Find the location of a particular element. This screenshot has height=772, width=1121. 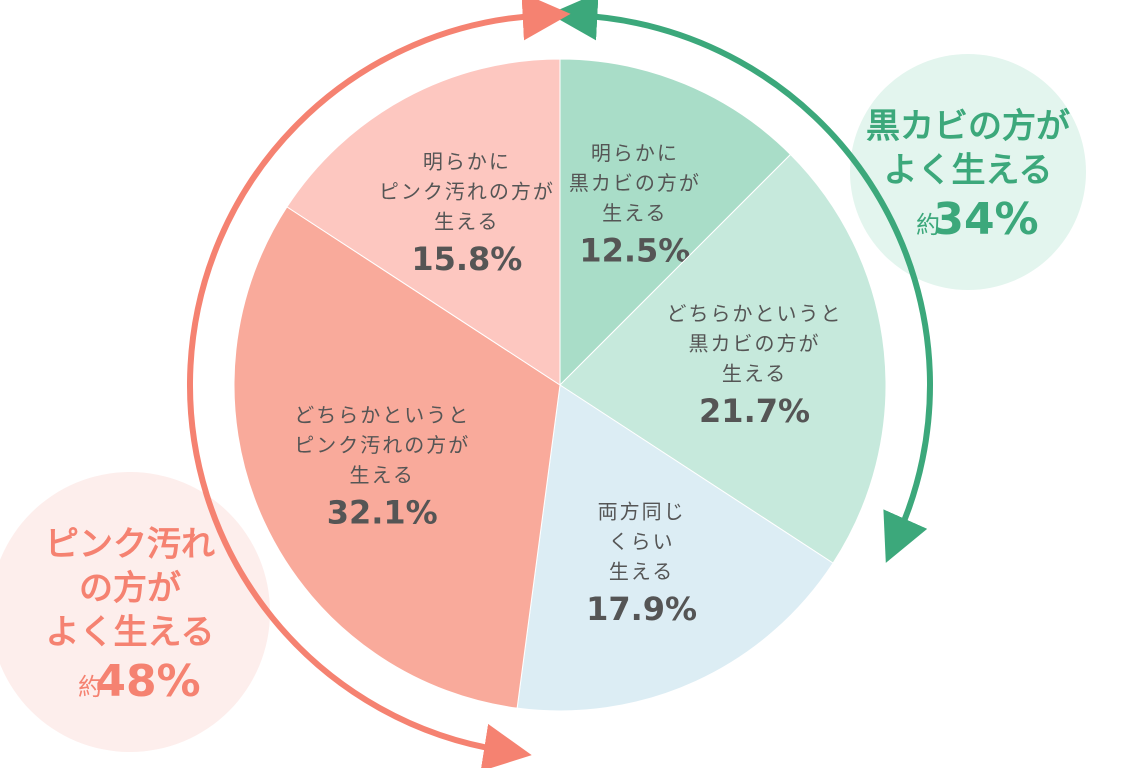

annotation-value: 48% is located at coordinates (147, 681).